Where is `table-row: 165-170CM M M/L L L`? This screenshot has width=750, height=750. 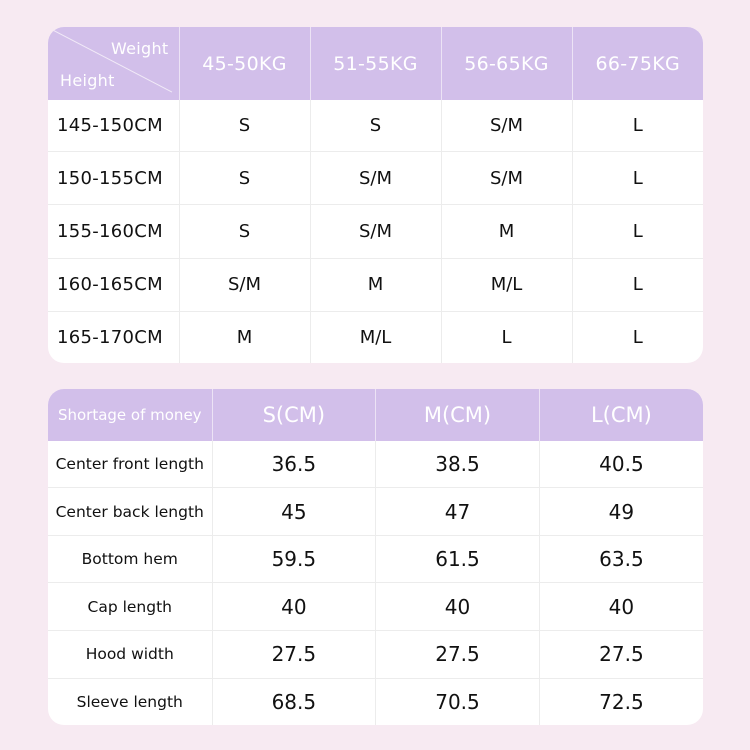
table-row: 165-170CM M M/L L L is located at coordinates (375, 336).